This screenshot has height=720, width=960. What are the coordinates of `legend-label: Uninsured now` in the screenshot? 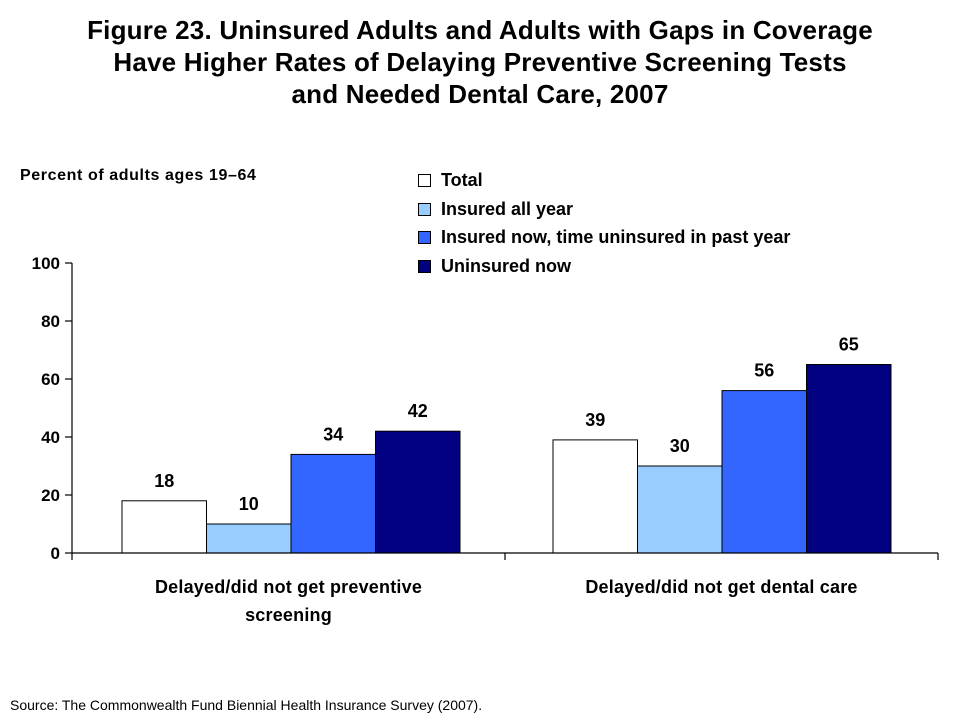 It's located at (506, 265).